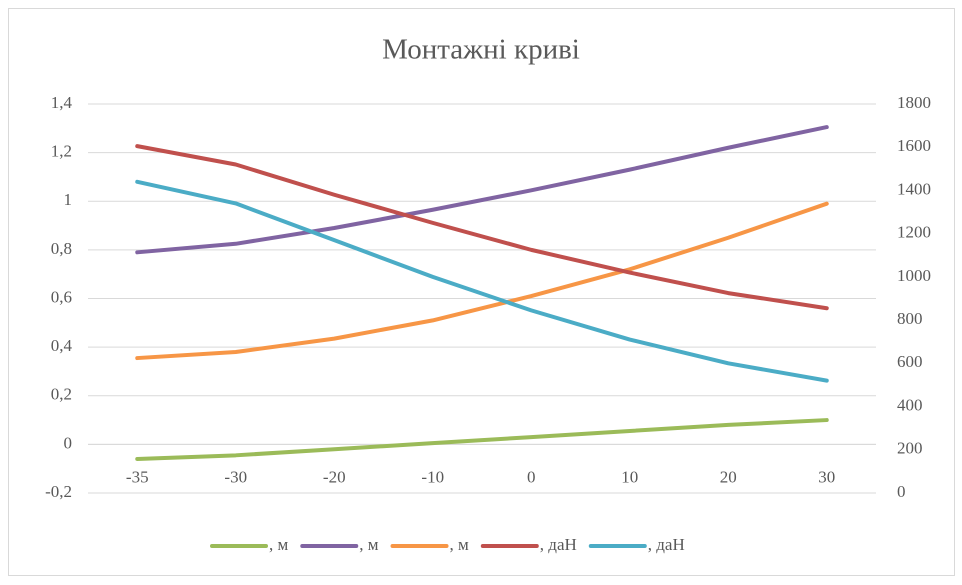  Describe the element at coordinates (629, 476) in the screenshot. I see `x-tick-label: 10` at that location.